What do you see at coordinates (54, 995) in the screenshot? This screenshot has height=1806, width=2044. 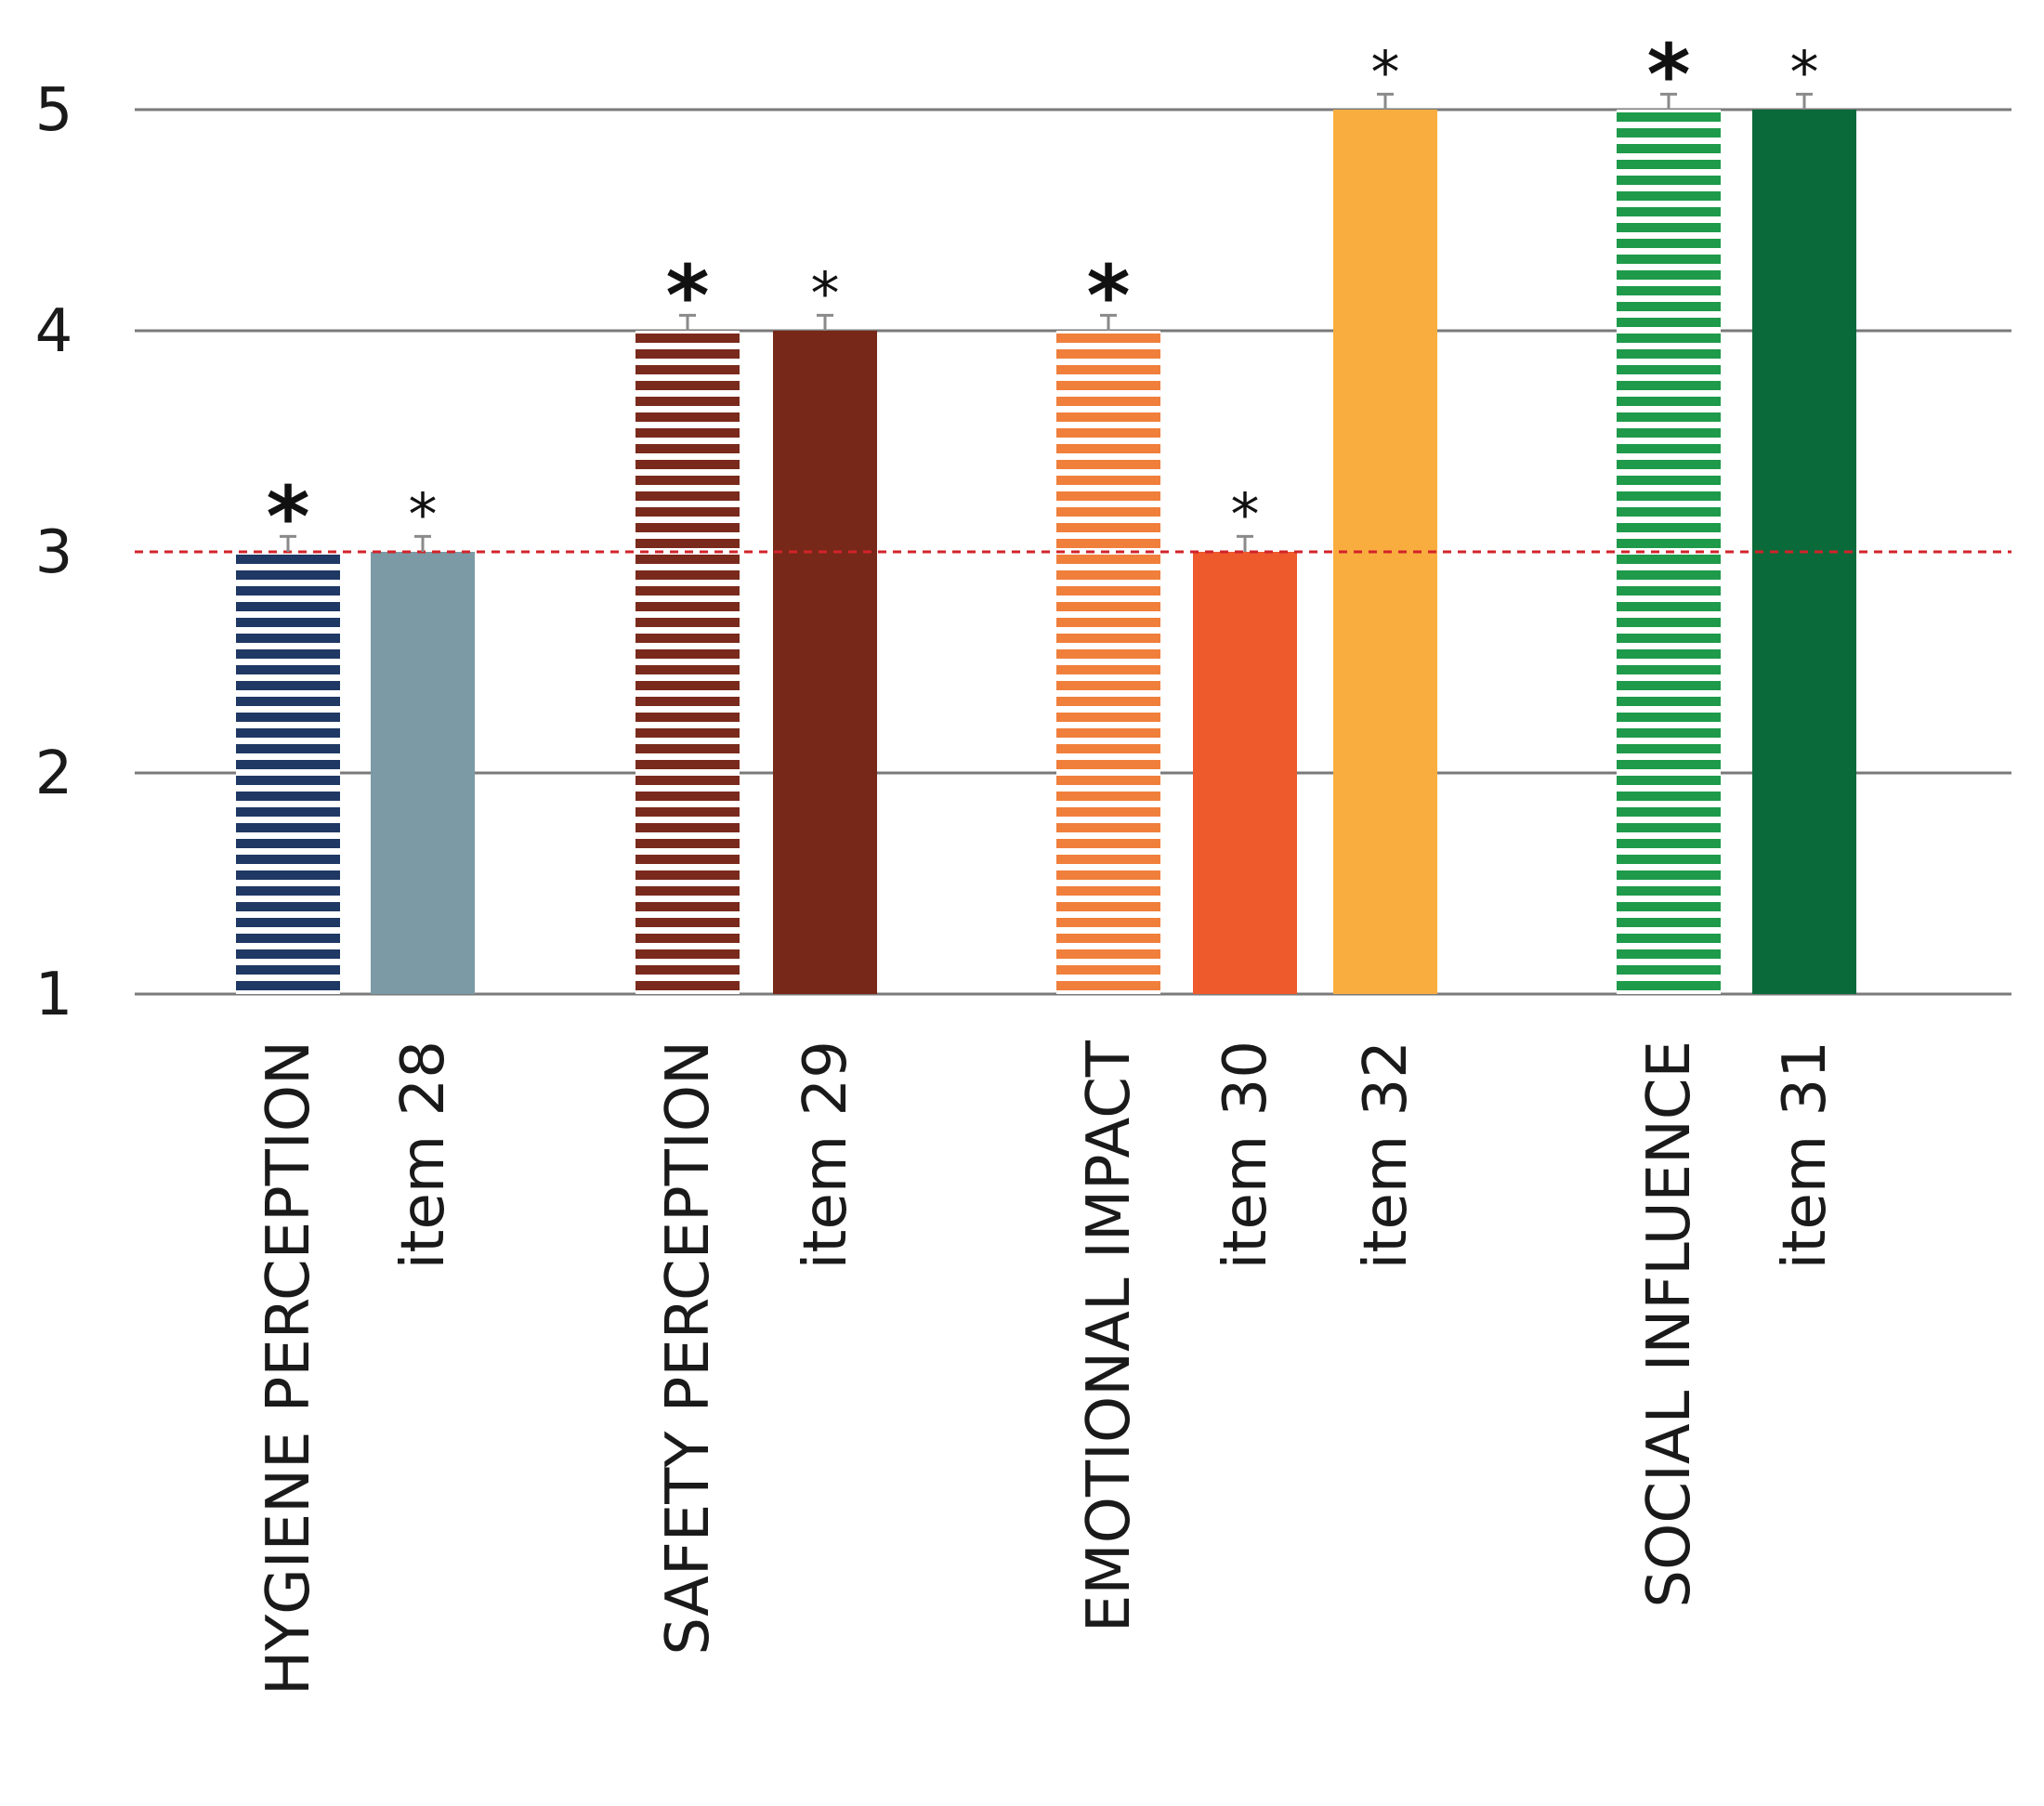 I see `y-tick-label: 1` at bounding box center [54, 995].